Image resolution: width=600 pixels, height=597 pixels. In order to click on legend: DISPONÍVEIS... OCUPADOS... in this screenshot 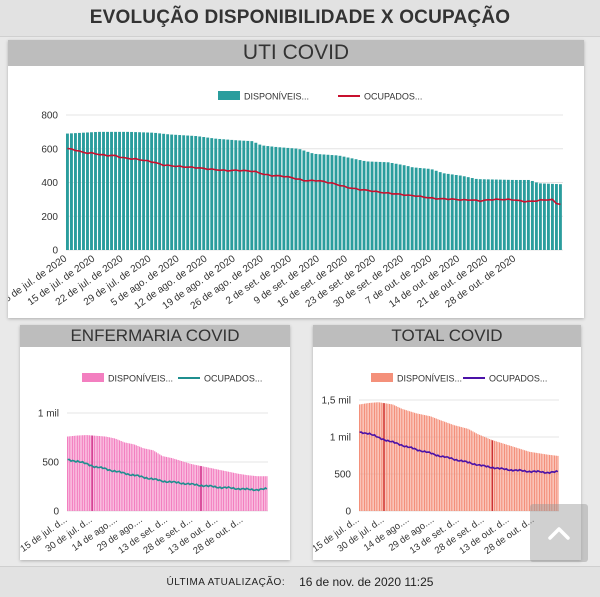, I will do `click(320, 96)`.